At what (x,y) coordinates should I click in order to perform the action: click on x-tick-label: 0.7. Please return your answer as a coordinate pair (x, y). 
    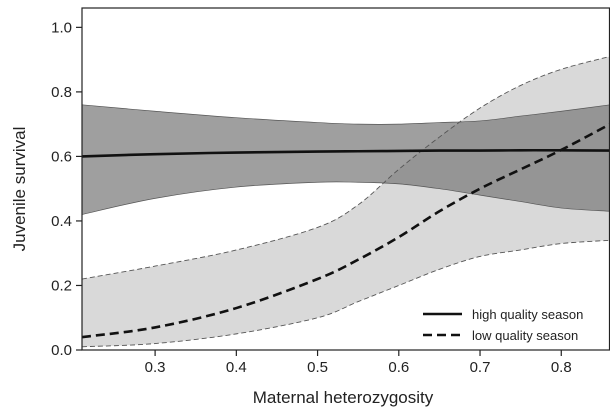
    Looking at the image, I should click on (480, 367).